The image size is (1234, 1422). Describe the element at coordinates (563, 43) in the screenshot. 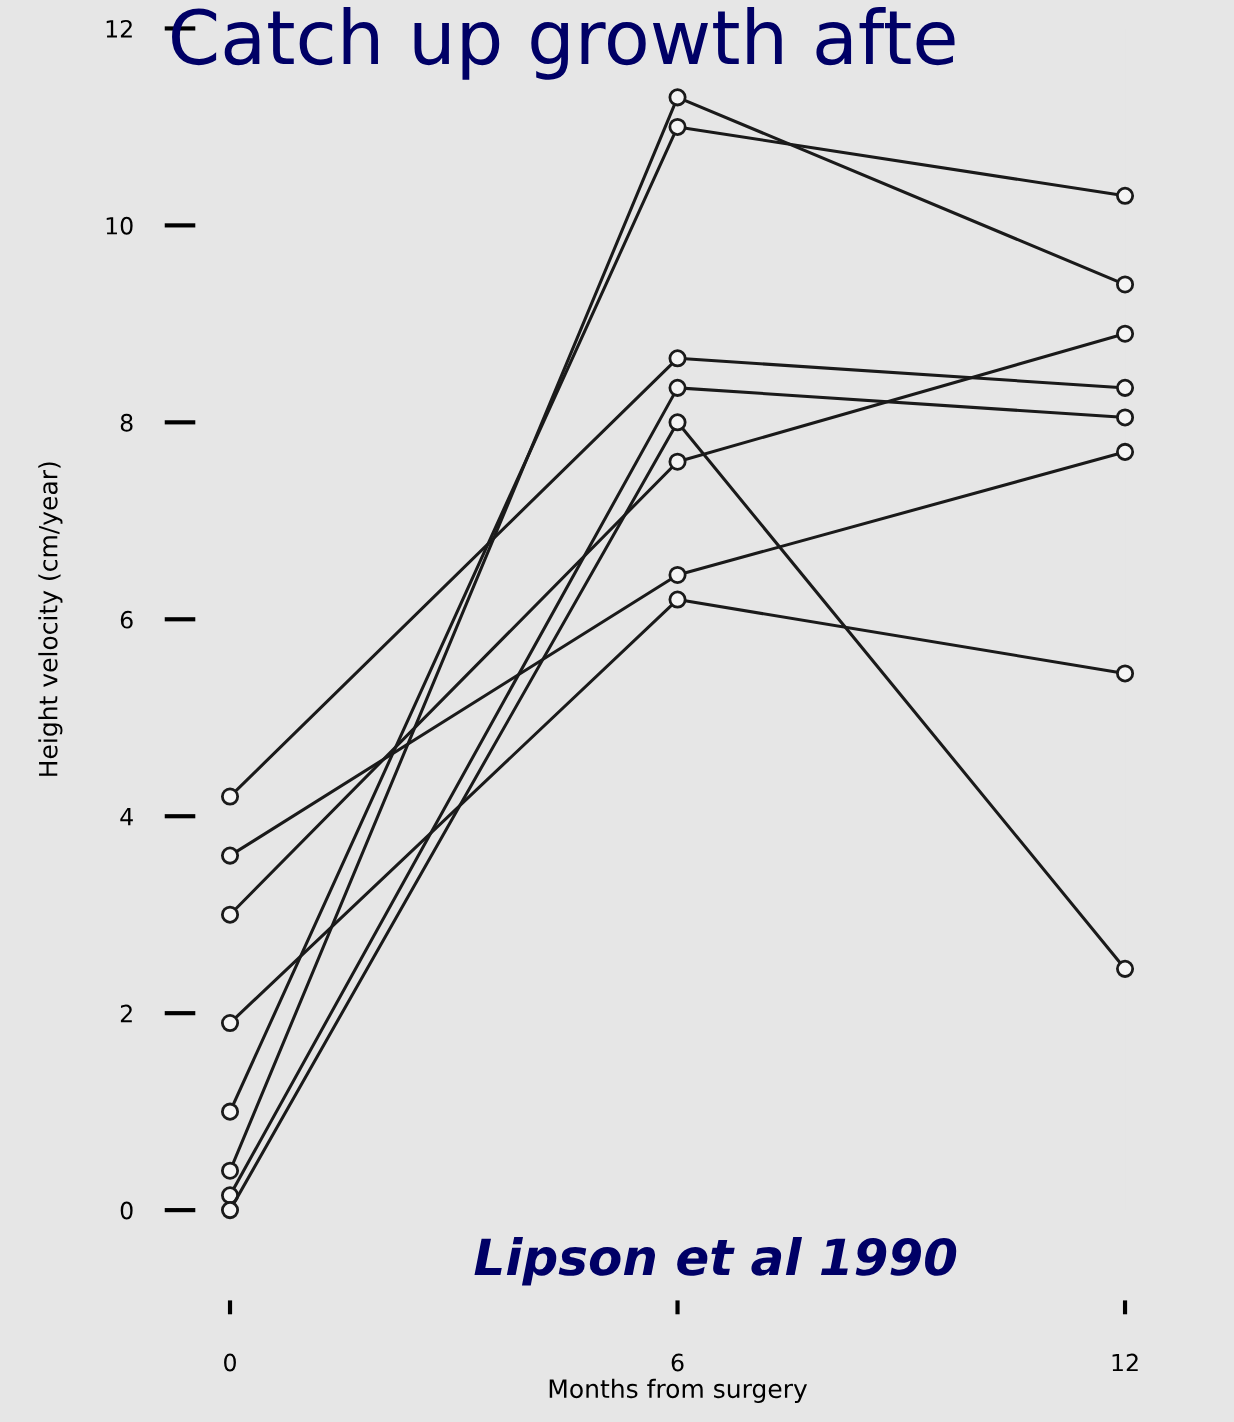

I see `chart-title: Catch up growth afte` at that location.